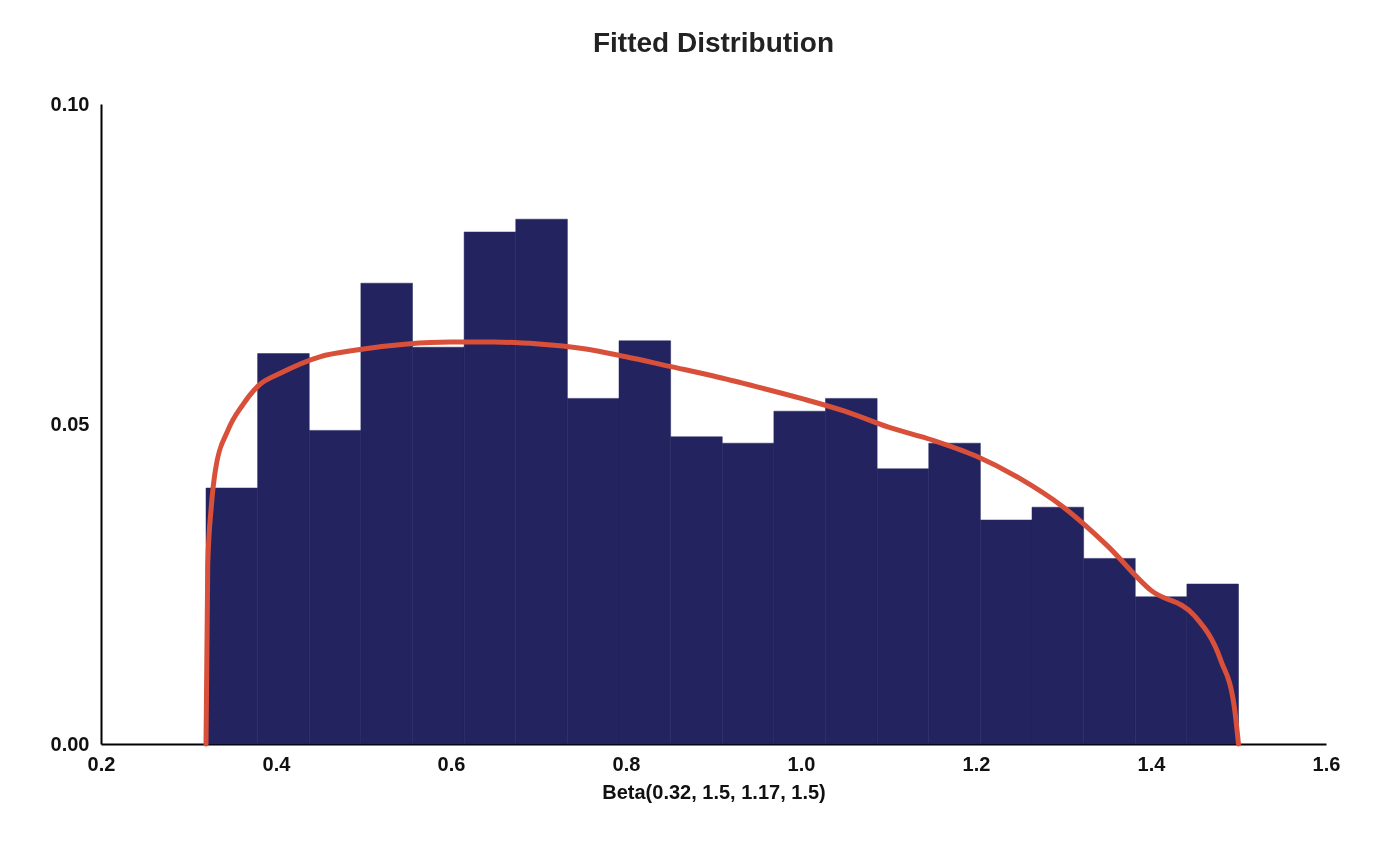 The width and height of the screenshot is (1383, 858). I want to click on x-tick-label: 0.6, so click(451, 763).